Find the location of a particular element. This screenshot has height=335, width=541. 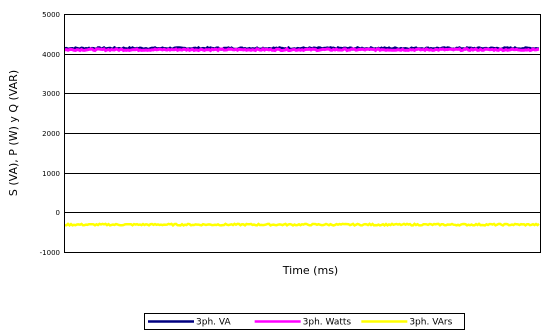

legend-label: 3ph. VArs is located at coordinates (430, 323).